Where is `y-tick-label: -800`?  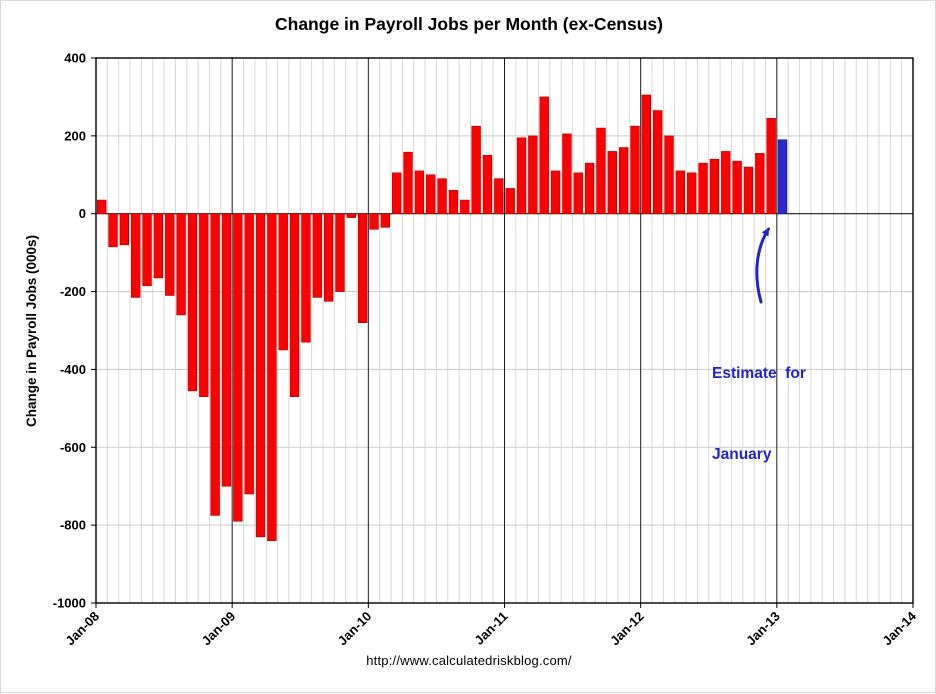 y-tick-label: -800 is located at coordinates (73, 525).